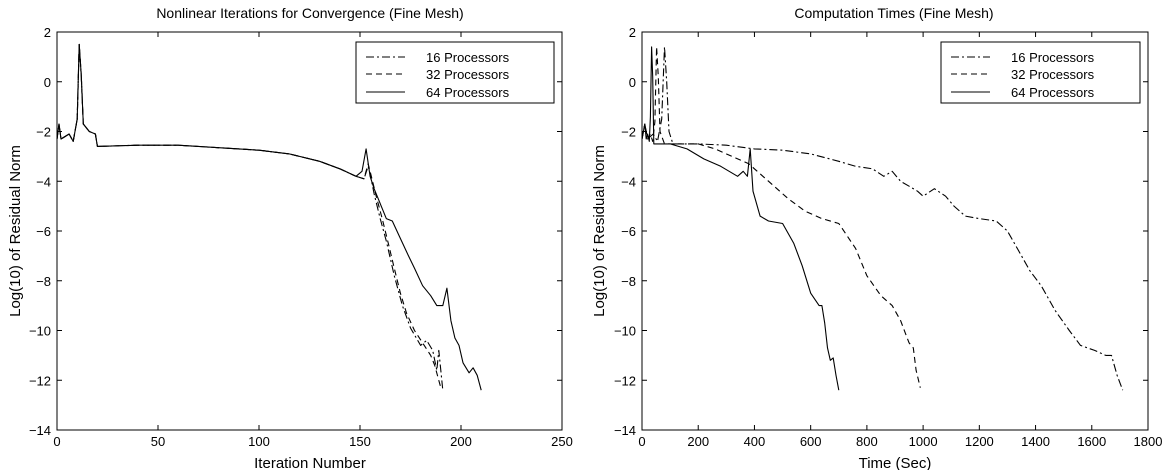  Describe the element at coordinates (979, 441) in the screenshot. I see `x-tick-label: 1200` at that location.